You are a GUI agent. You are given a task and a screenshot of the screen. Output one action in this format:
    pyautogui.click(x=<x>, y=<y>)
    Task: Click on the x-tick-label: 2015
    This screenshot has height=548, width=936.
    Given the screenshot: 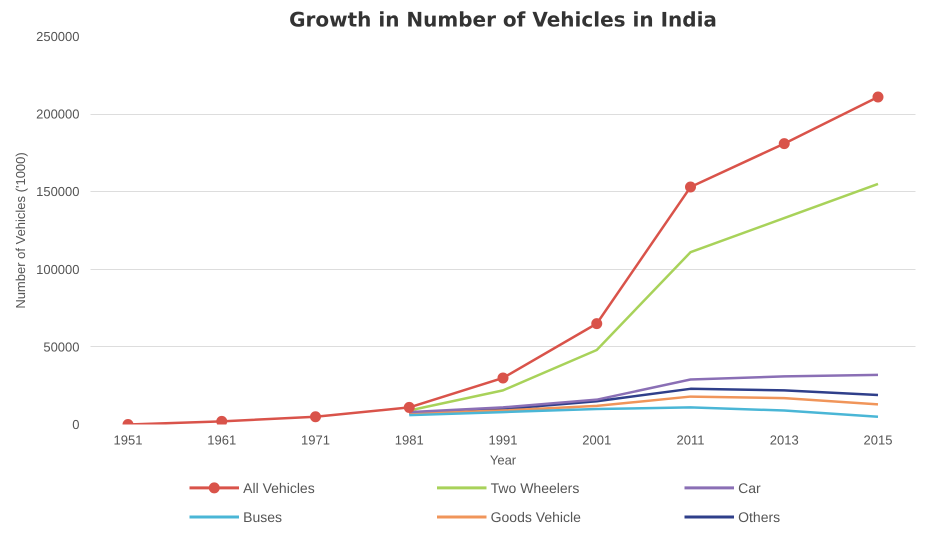 What is the action you would take?
    pyautogui.click(x=878, y=440)
    